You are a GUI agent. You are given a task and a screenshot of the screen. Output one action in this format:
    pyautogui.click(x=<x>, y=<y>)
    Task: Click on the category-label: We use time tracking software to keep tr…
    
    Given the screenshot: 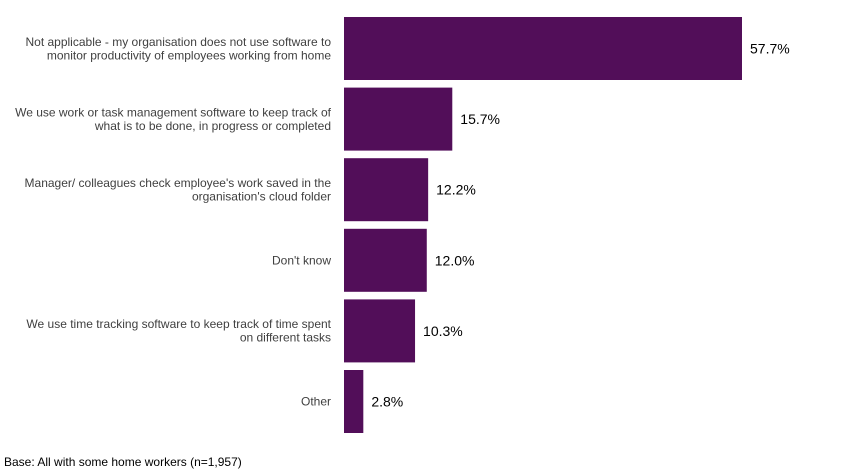 What is the action you would take?
    pyautogui.click(x=178, y=324)
    